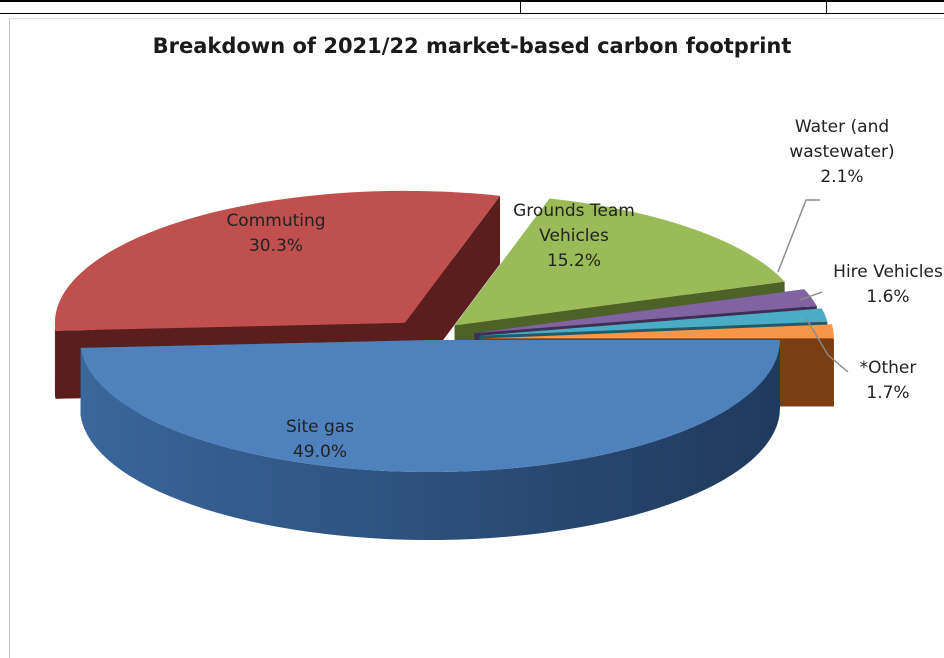  I want to click on slice-rim, so click(55, 360).